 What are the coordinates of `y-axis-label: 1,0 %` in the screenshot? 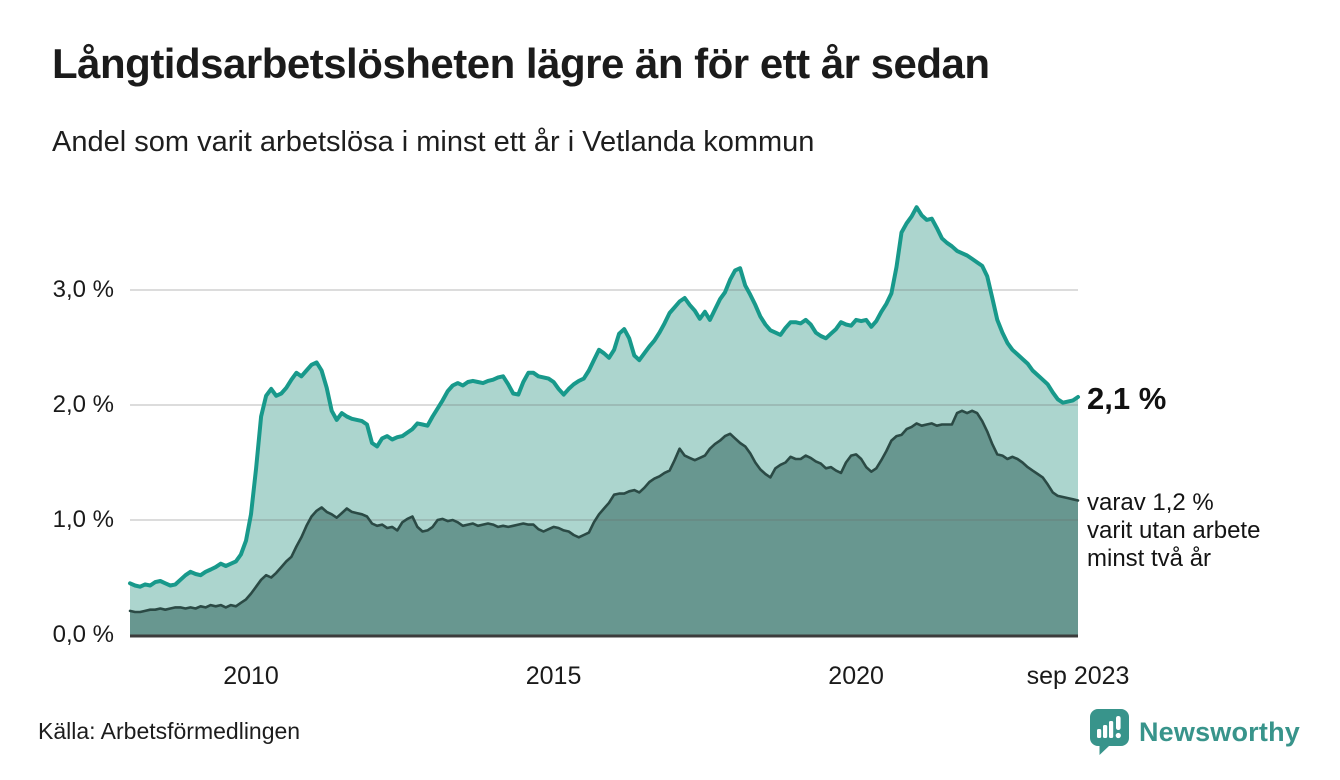 It's located at (83, 519).